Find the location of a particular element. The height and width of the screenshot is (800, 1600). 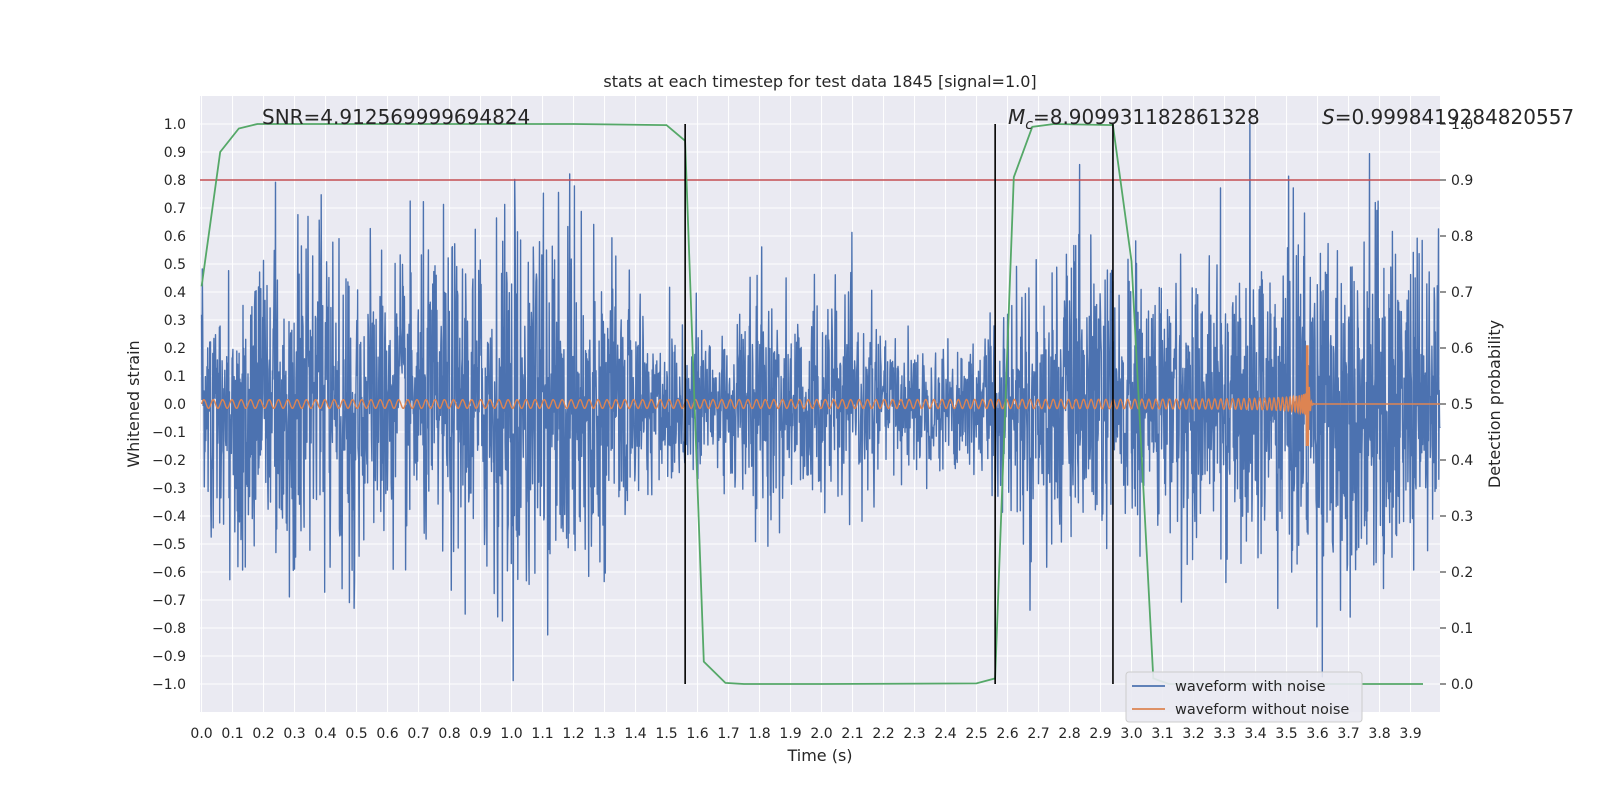

x-tick-label: 3.9 is located at coordinates (1410, 734).